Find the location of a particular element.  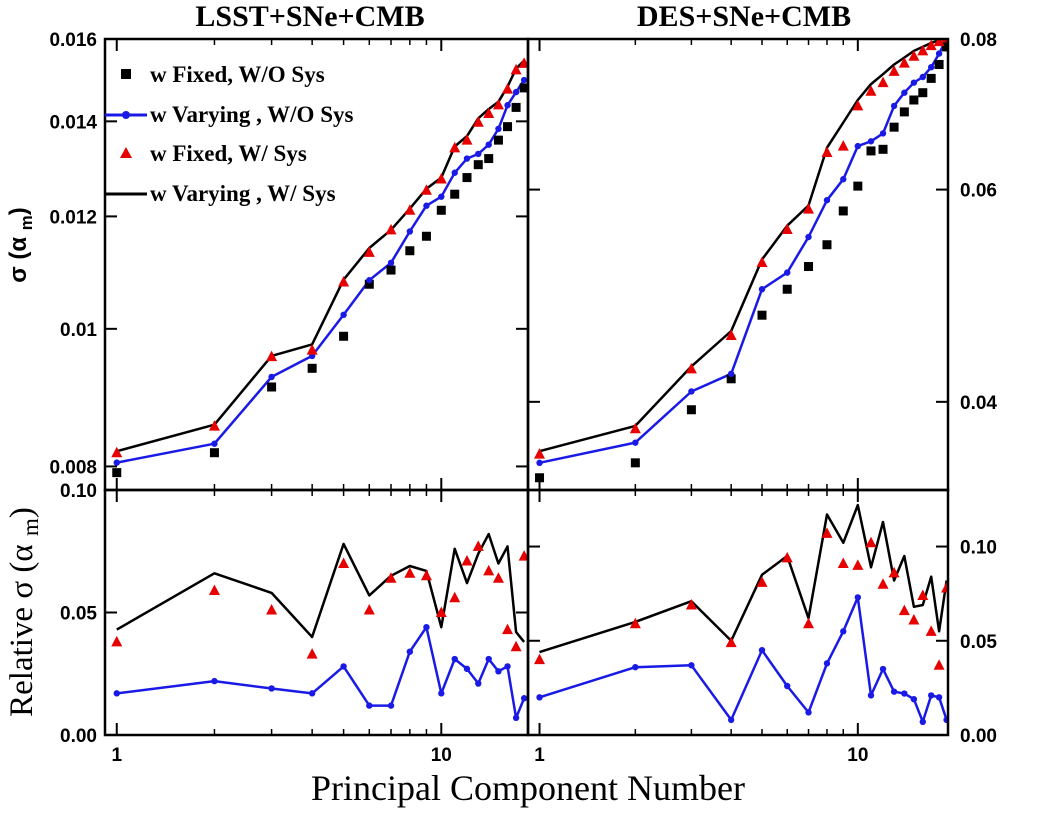

y-tick-label-lsst_top-4: 0.016 is located at coordinates (73, 40).